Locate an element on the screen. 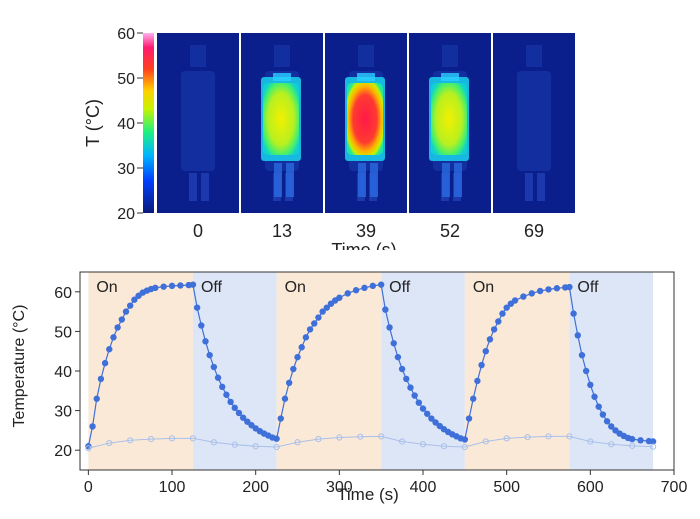 The image size is (700, 519). x-tick-label: 400 is located at coordinates (423, 487).